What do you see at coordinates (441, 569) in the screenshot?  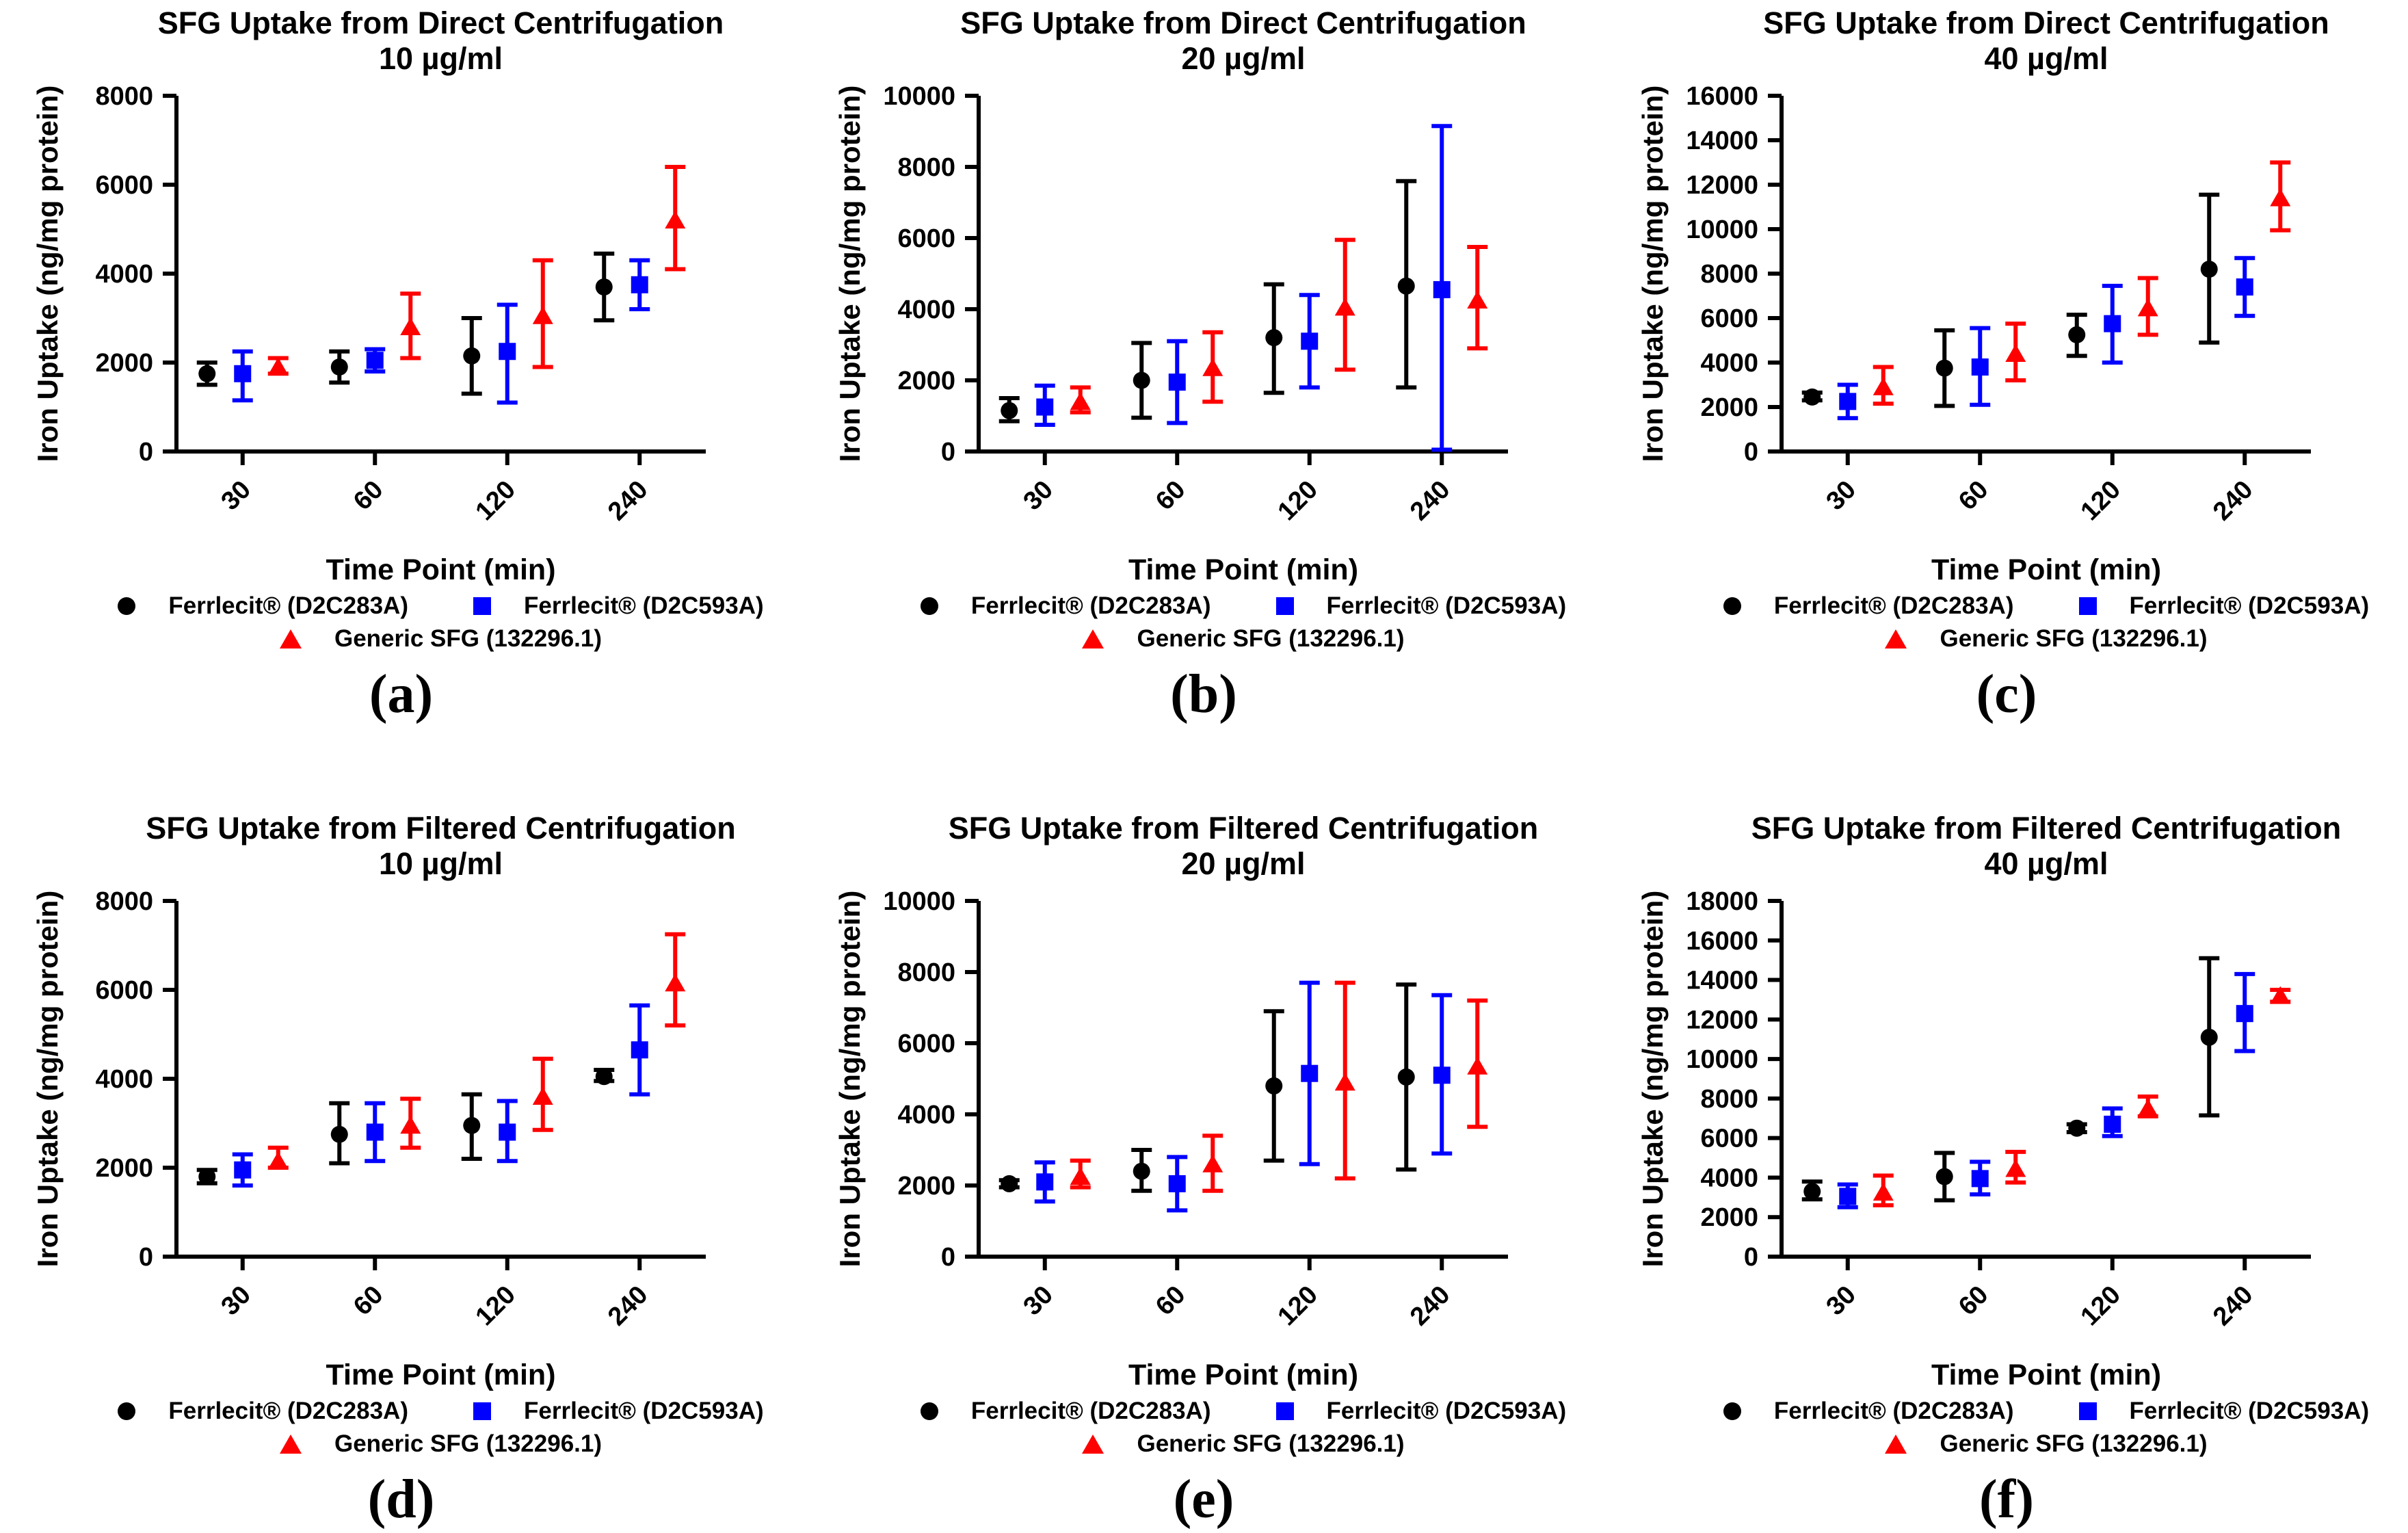 I see `x-axis-title: Time Point (min)` at bounding box center [441, 569].